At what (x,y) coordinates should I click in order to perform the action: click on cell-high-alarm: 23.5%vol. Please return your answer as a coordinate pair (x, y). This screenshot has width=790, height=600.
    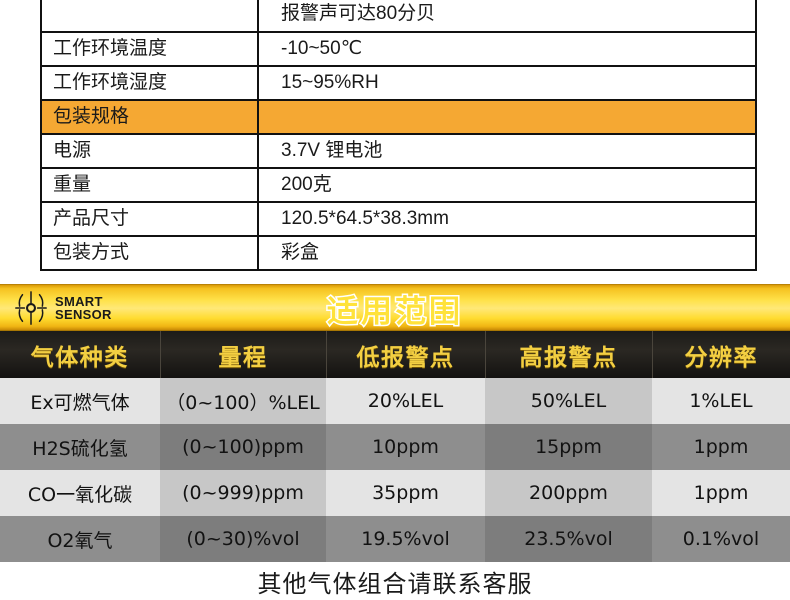
    Looking at the image, I should click on (568, 539).